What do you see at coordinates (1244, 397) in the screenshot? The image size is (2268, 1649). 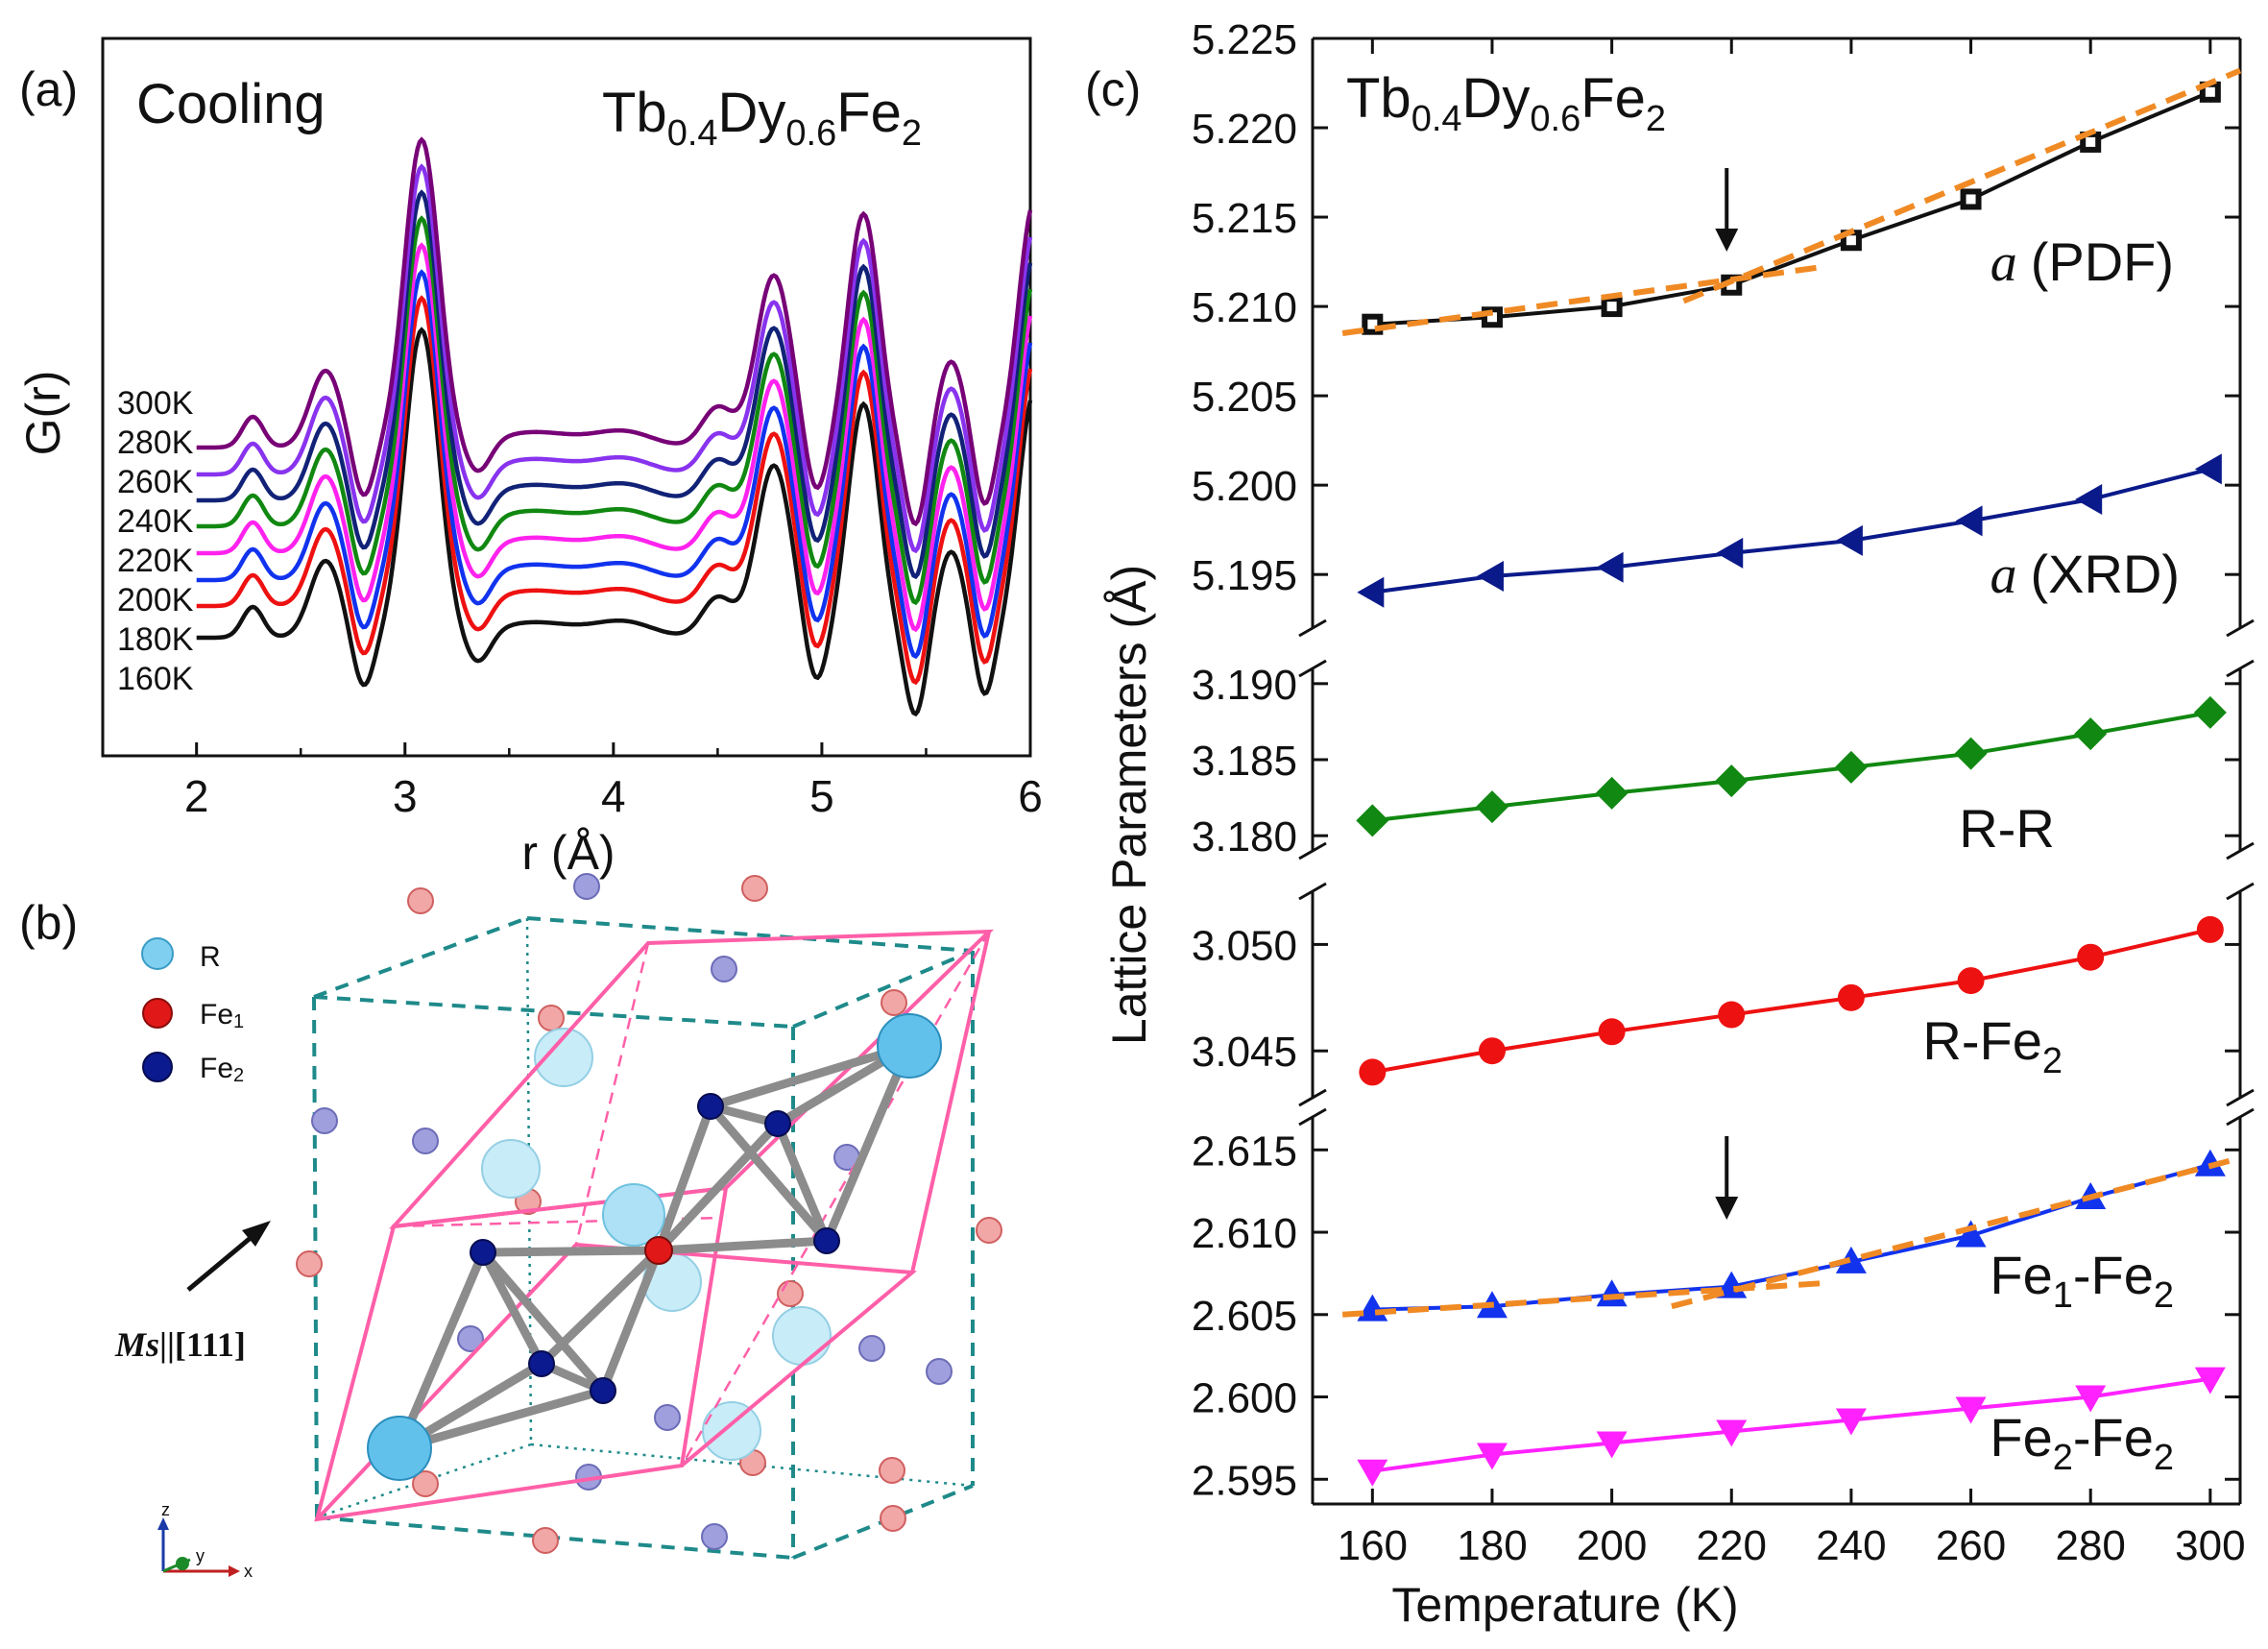 I see `panel-c-y-tick-label: 5.205` at bounding box center [1244, 397].